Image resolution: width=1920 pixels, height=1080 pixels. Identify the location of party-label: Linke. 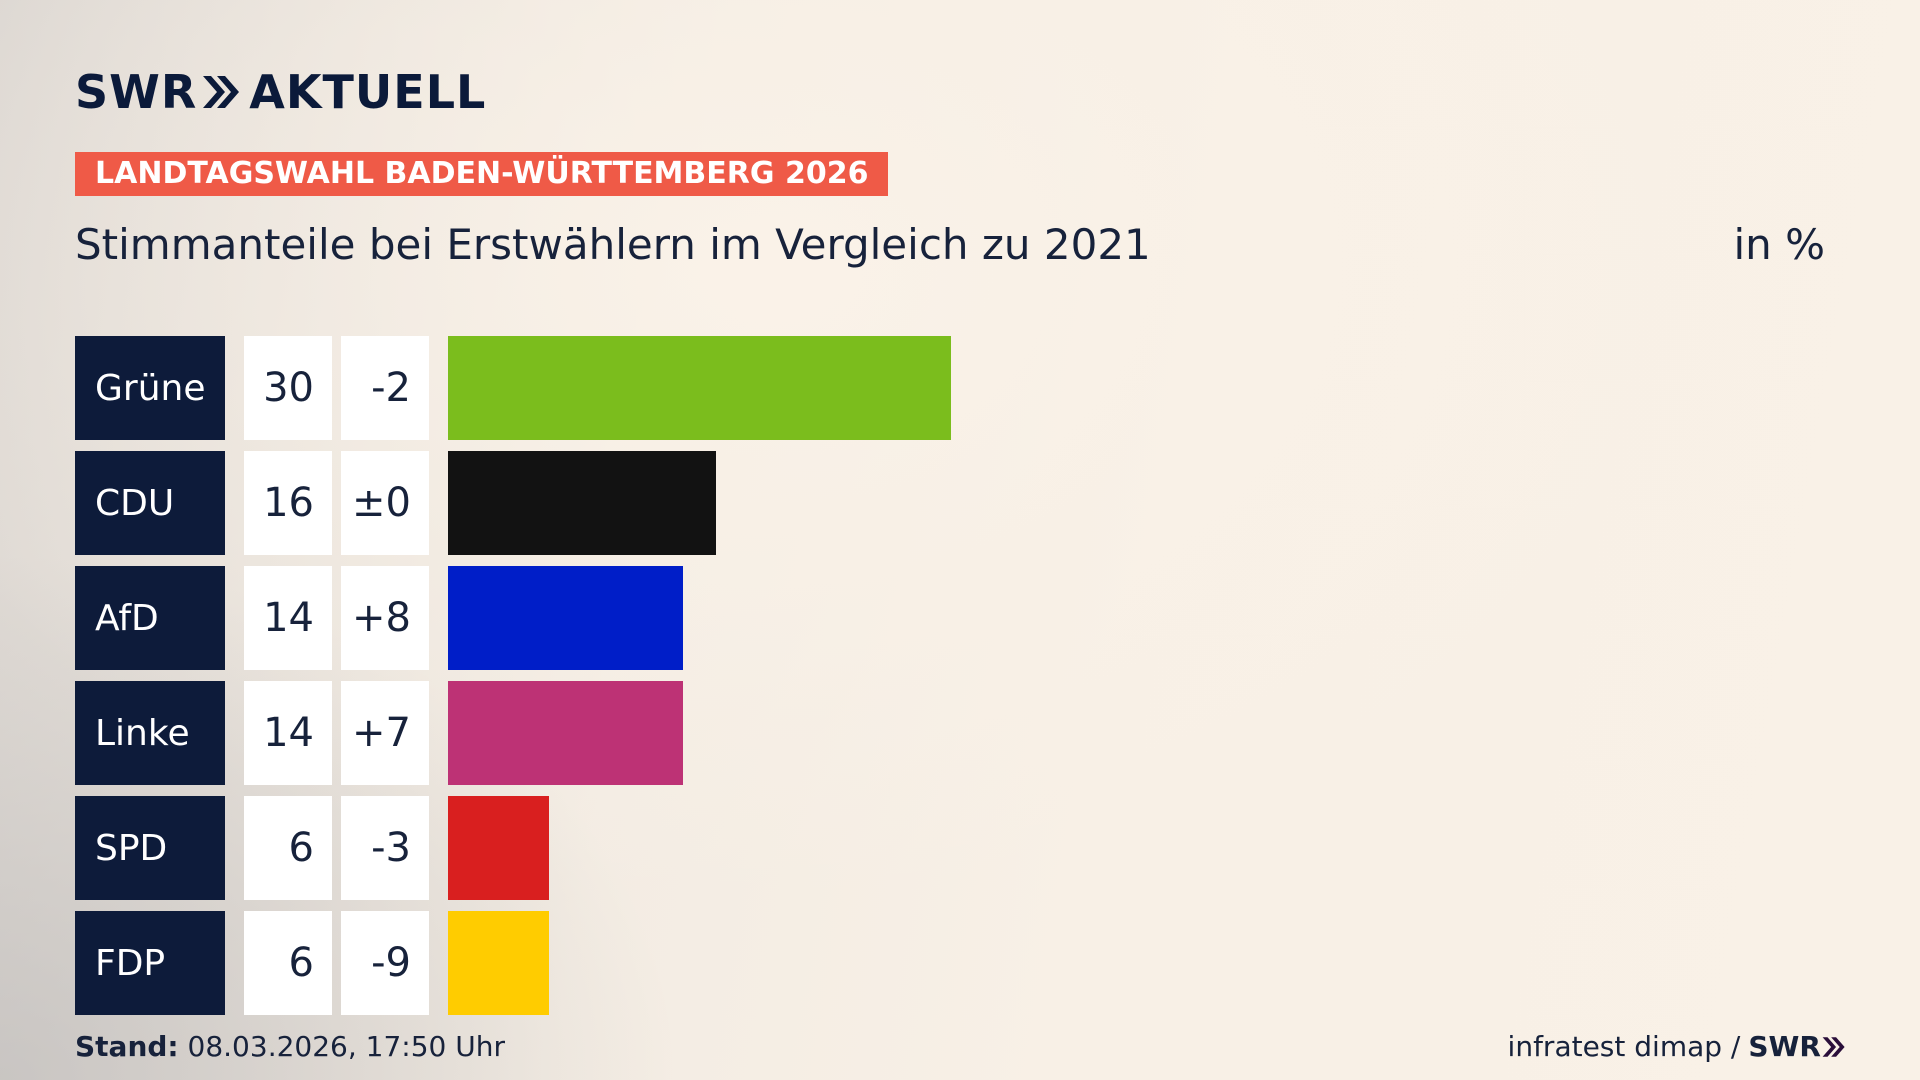
(150, 733).